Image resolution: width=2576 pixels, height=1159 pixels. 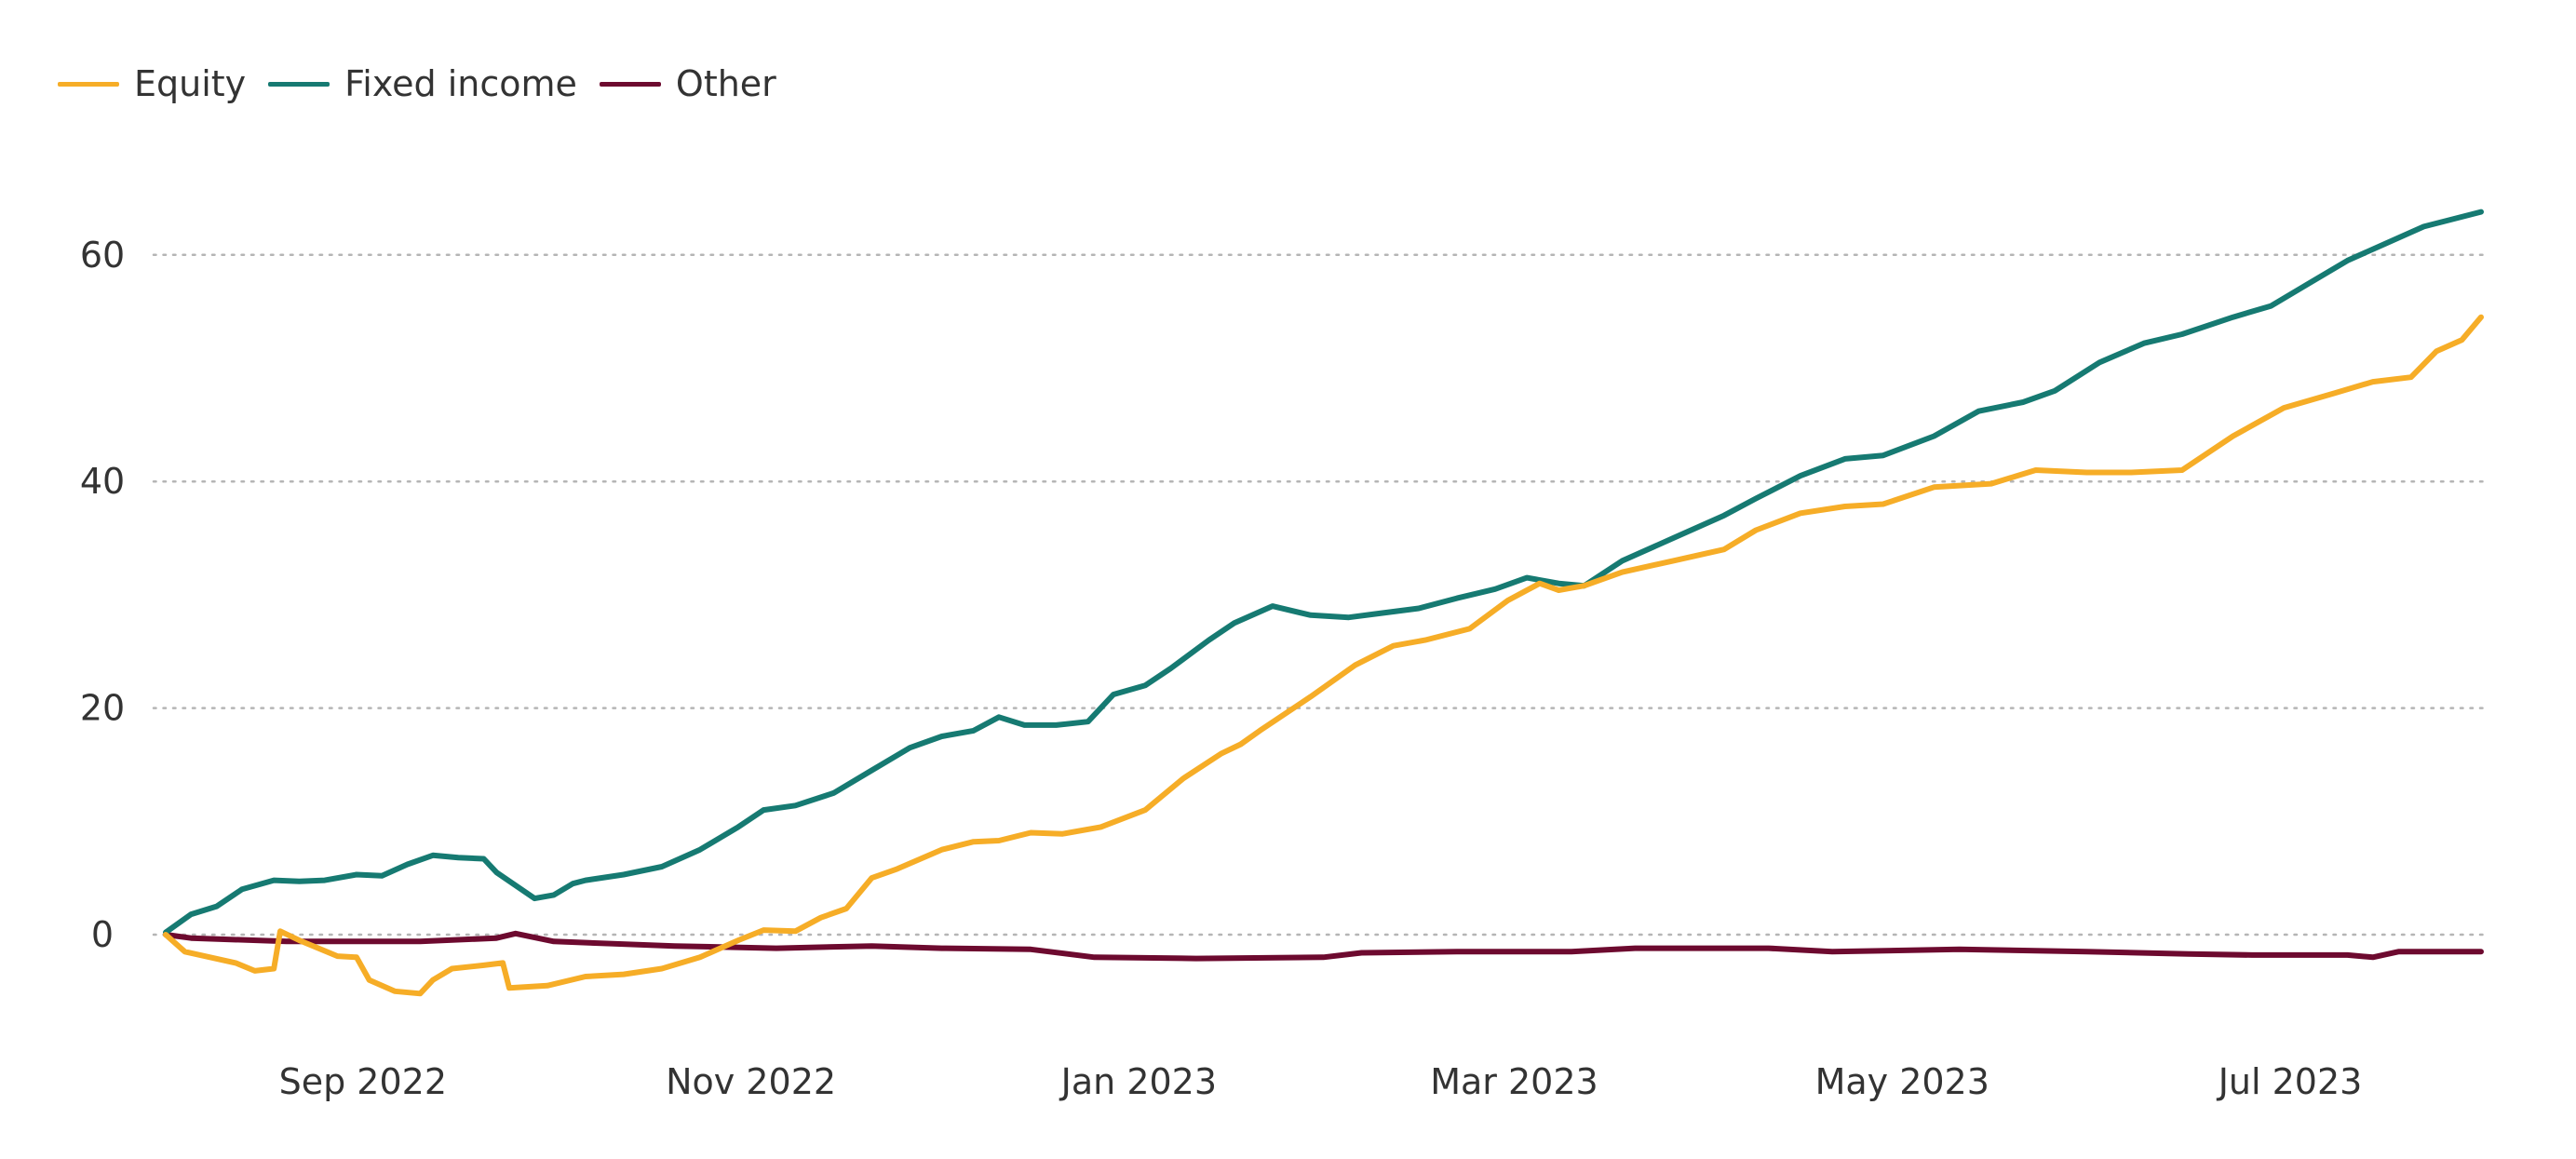 What do you see at coordinates (460, 83) in the screenshot?
I see `legend-label: Fixed income` at bounding box center [460, 83].